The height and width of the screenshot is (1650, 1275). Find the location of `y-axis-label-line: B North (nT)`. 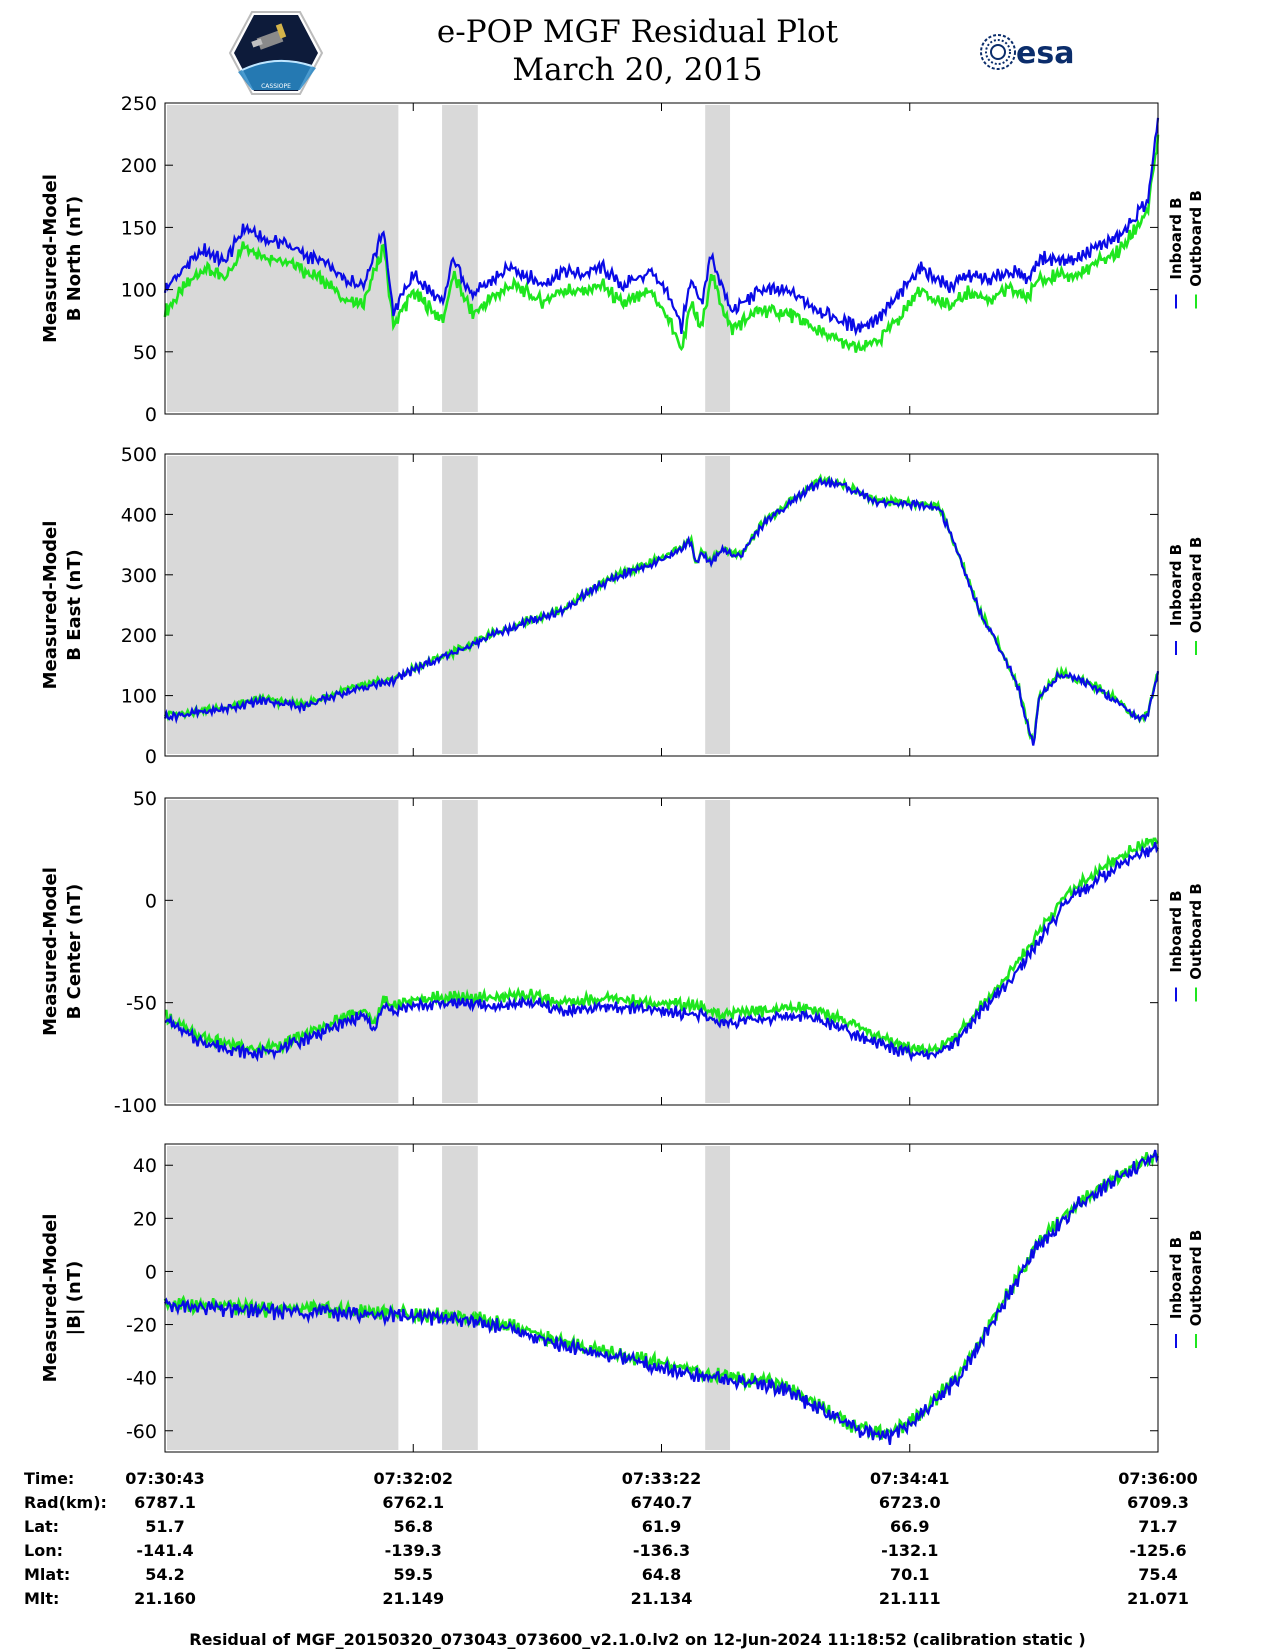

y-axis-label-line: B North (nT) is located at coordinates (74, 259).